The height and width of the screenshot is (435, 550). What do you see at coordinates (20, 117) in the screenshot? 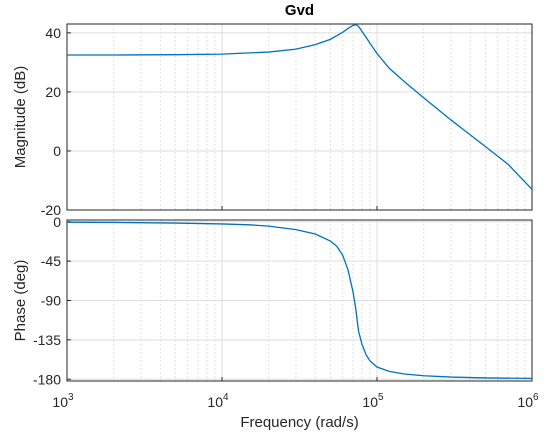
I see `y-axis-label: Magnitude (dB)` at bounding box center [20, 117].